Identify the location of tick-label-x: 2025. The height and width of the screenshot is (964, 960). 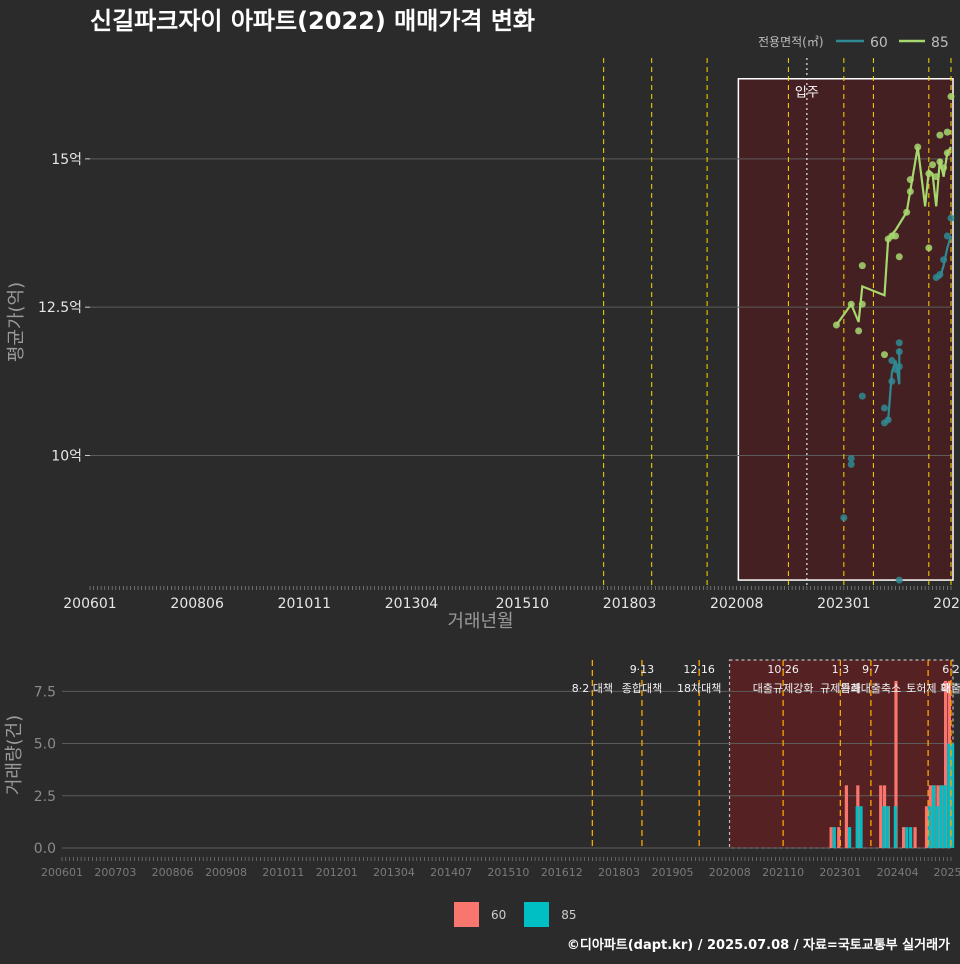
(946, 604).